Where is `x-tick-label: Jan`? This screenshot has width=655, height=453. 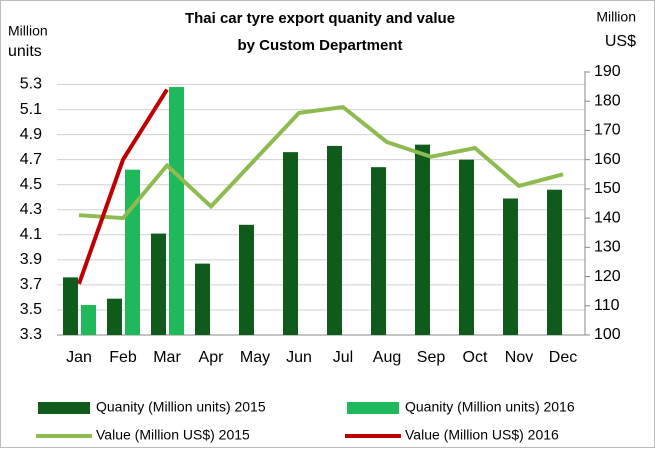
x-tick-label: Jan is located at coordinates (79, 357).